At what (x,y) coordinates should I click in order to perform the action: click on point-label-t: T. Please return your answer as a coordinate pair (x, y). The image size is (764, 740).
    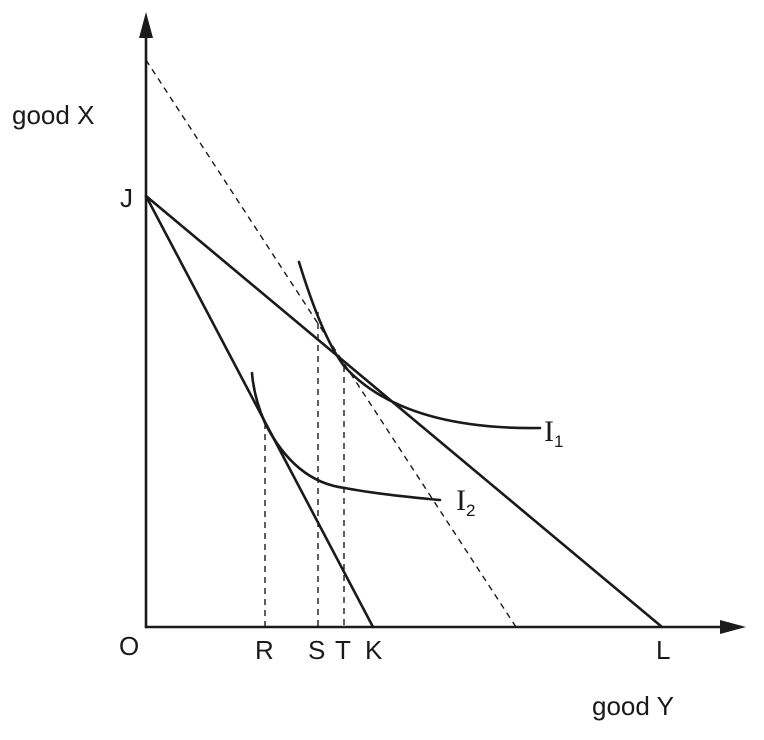
    Looking at the image, I should click on (343, 650).